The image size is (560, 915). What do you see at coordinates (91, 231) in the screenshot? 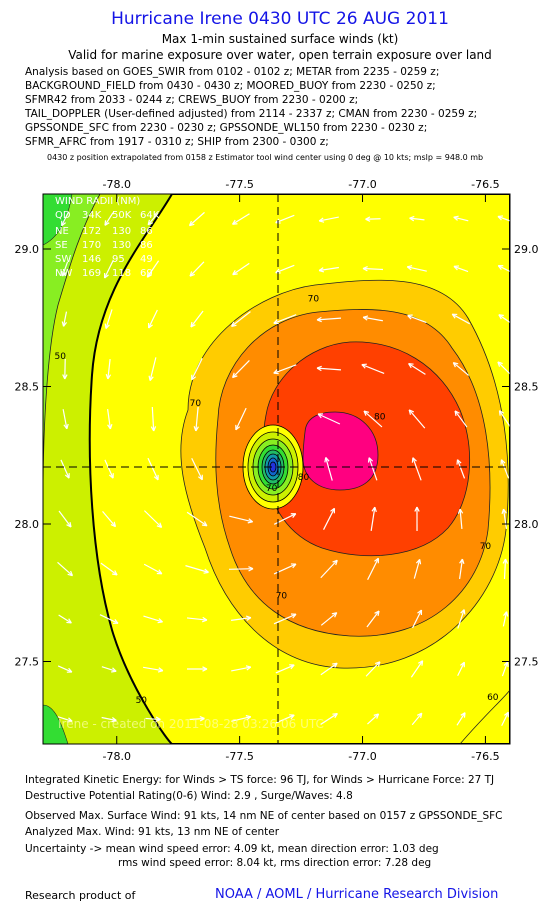
I see `wind-radii-cell: 172` at bounding box center [91, 231].